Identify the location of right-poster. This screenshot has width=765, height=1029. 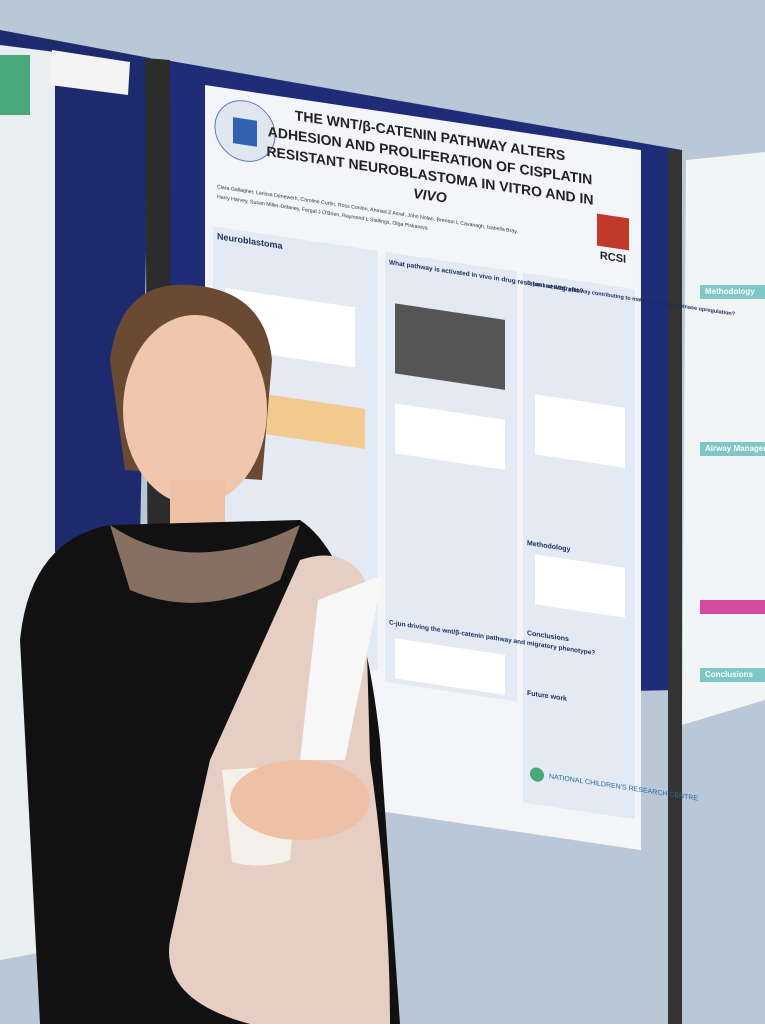
(723, 438).